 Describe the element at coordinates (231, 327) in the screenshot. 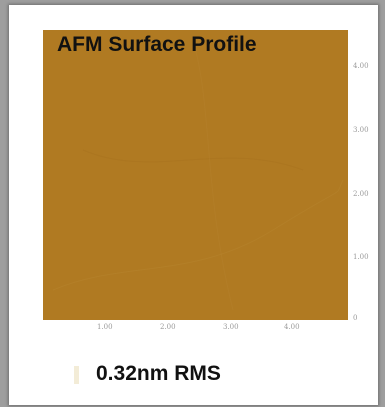

I see `x-tick-label: 3.00` at that location.